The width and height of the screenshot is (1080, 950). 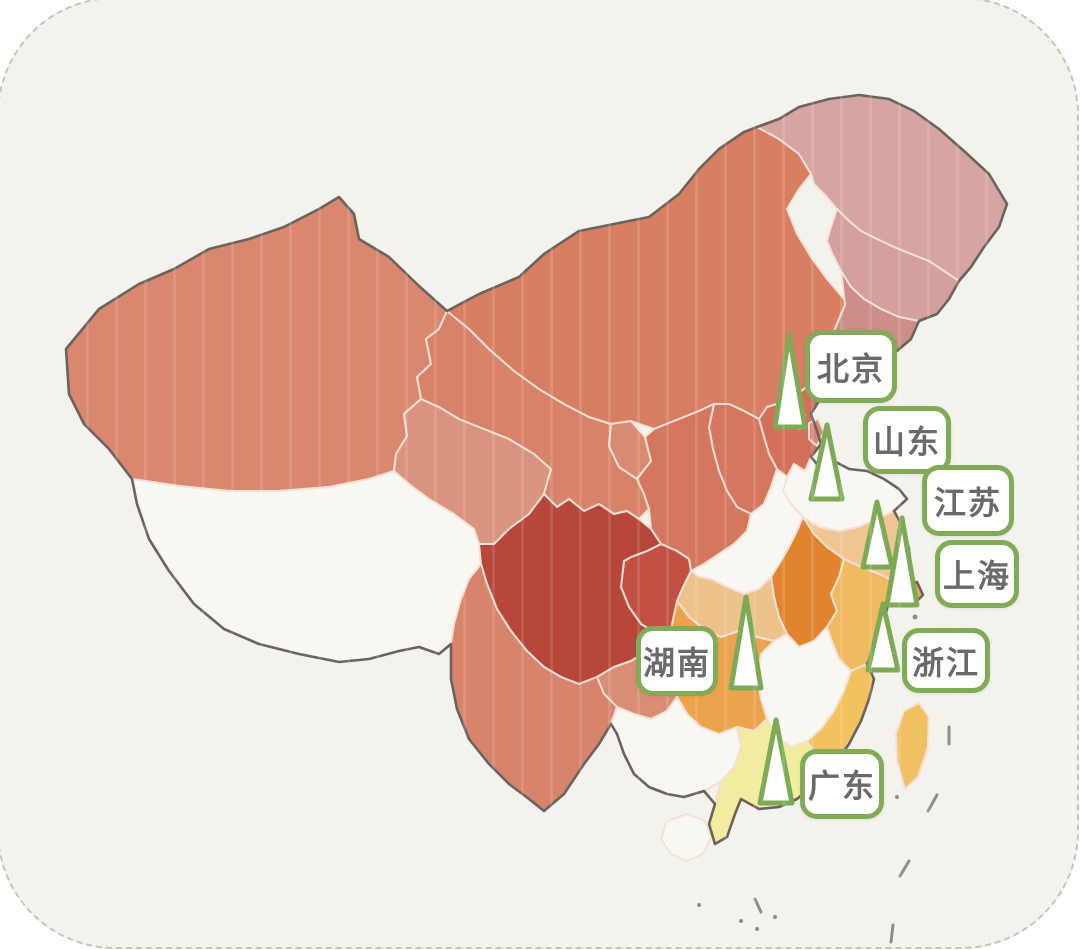 What do you see at coordinates (902, 561) in the screenshot?
I see `spike-shanghai` at bounding box center [902, 561].